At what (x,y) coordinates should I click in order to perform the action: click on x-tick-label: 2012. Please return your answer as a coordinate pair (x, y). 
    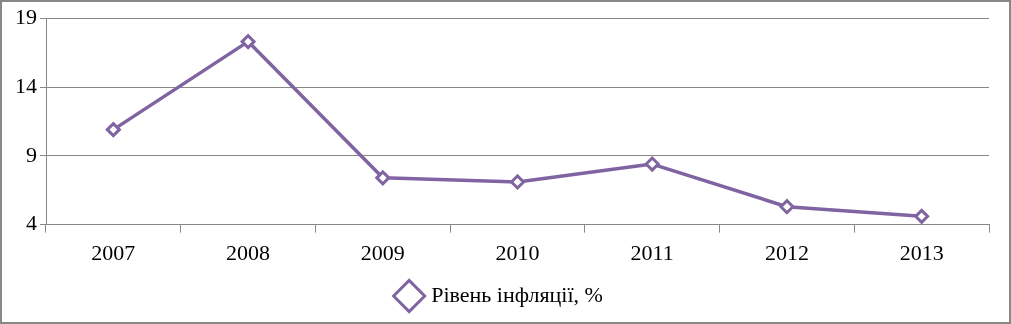
    Looking at the image, I should click on (786, 252).